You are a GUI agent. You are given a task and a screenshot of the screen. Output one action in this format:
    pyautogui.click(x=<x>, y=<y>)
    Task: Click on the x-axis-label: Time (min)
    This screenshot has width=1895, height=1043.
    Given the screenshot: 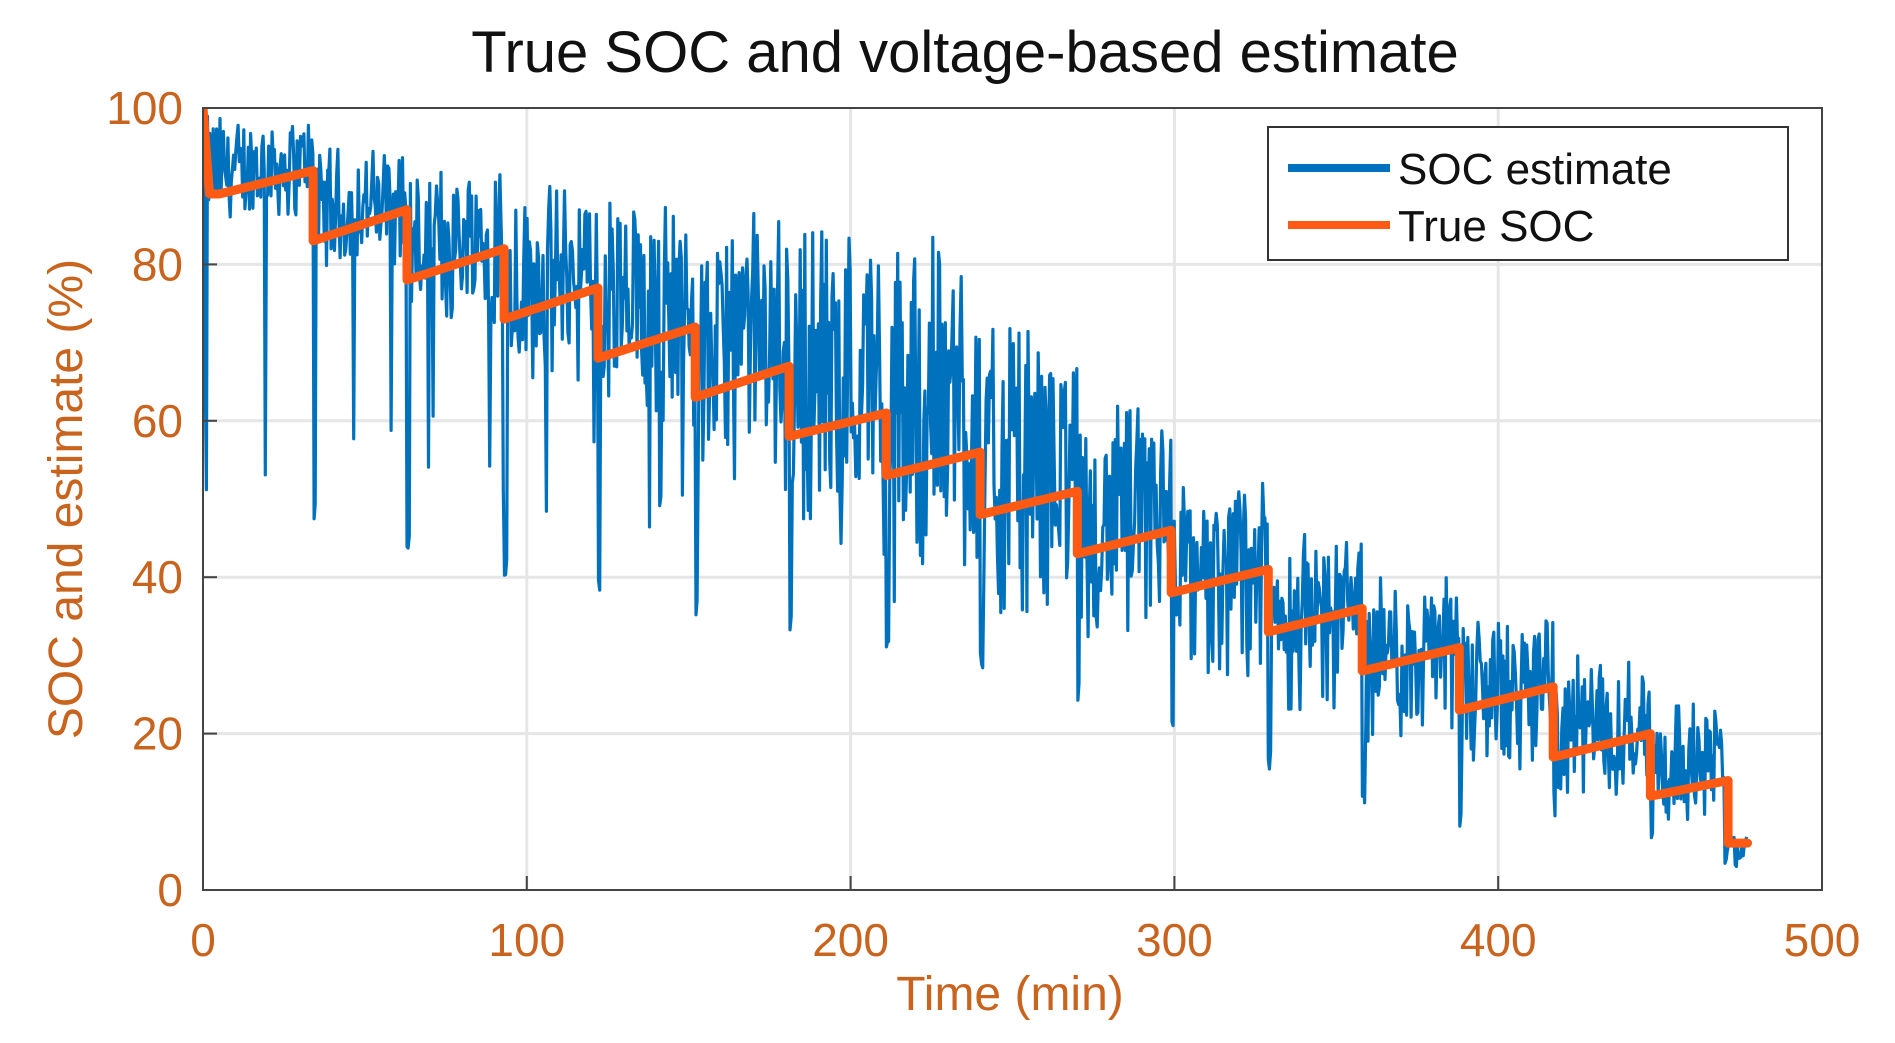 What is the action you would take?
    pyautogui.click(x=1010, y=994)
    